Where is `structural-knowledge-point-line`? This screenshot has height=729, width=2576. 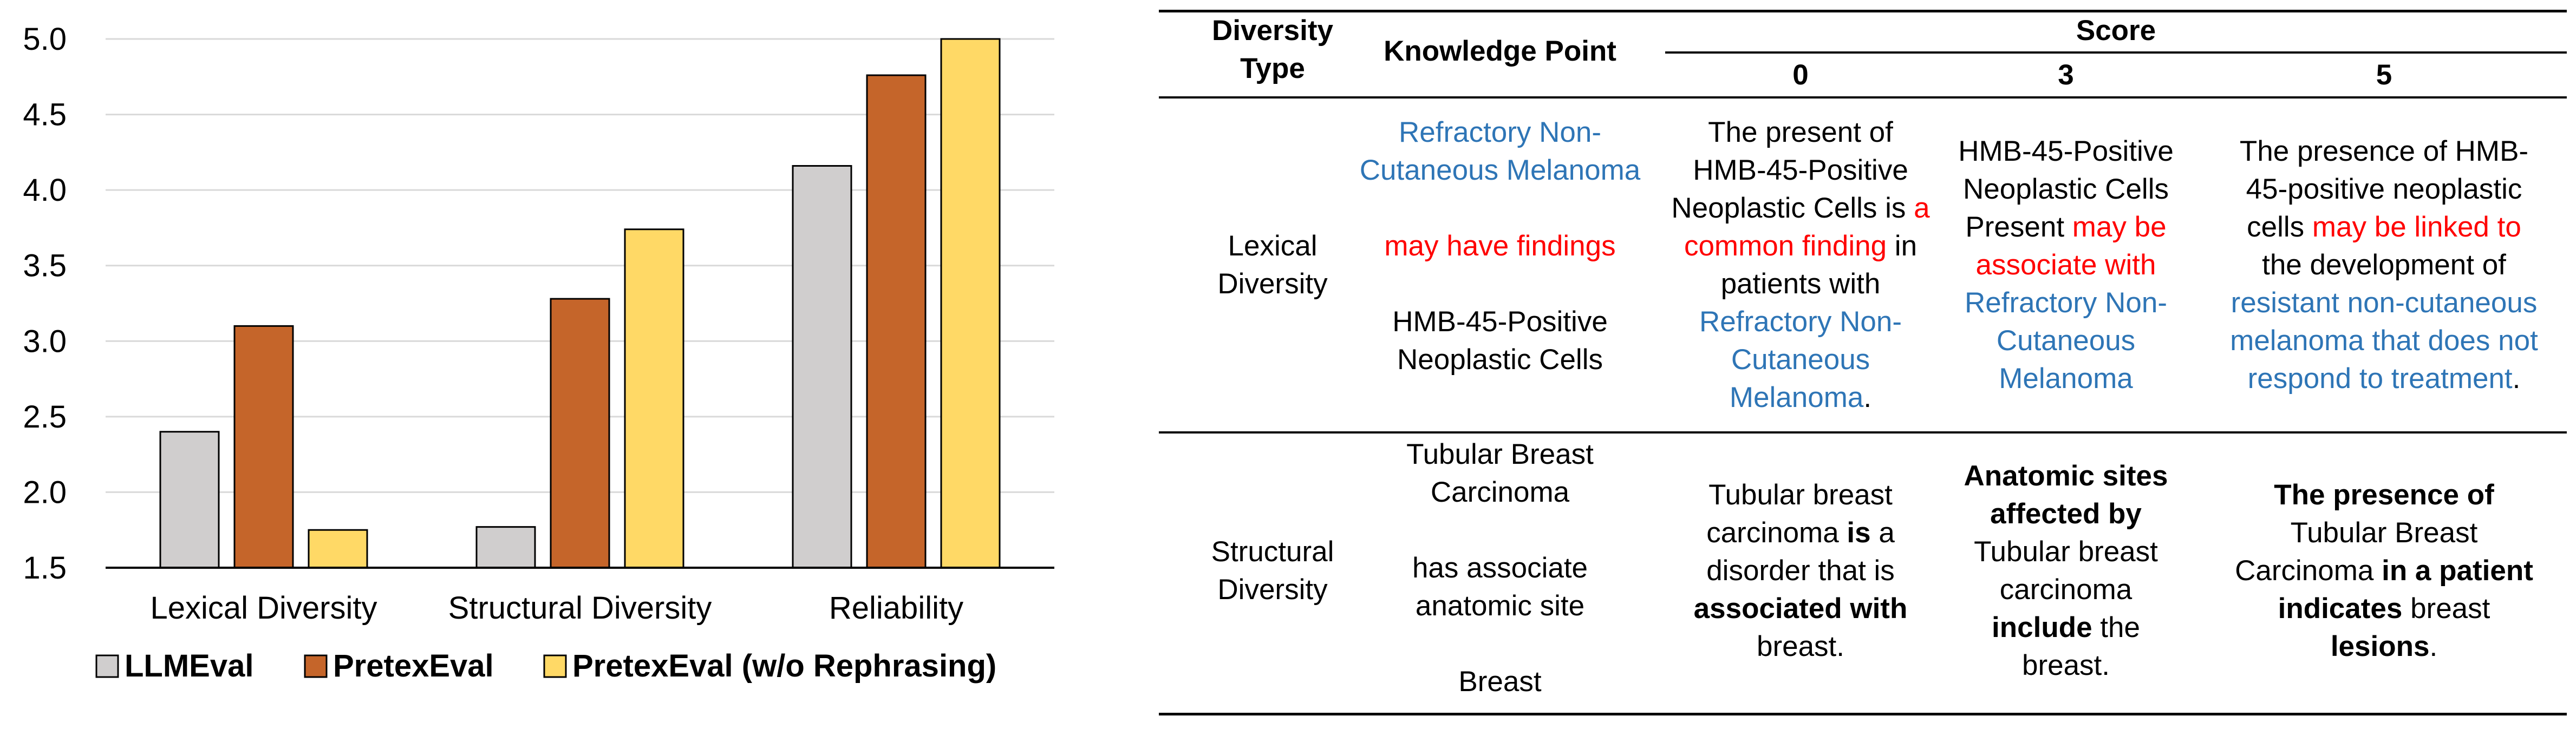 structural-knowledge-point-line is located at coordinates (1500, 644).